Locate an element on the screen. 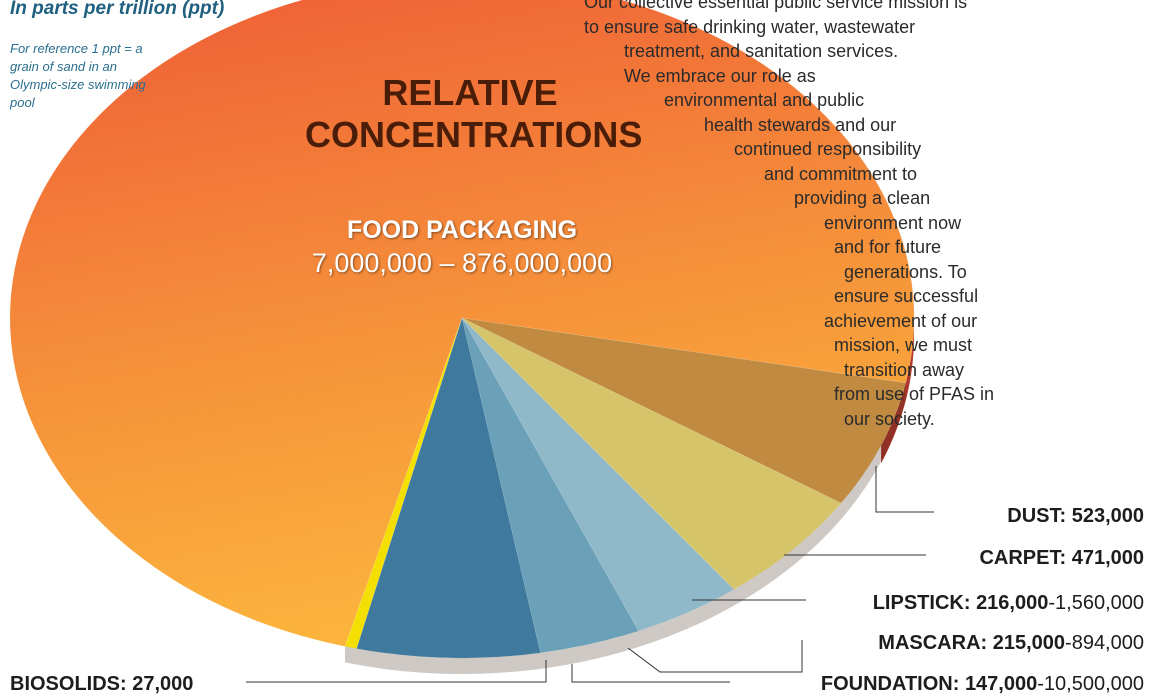 The height and width of the screenshot is (698, 1154). foundation-slice is located at coordinates (448, 487).